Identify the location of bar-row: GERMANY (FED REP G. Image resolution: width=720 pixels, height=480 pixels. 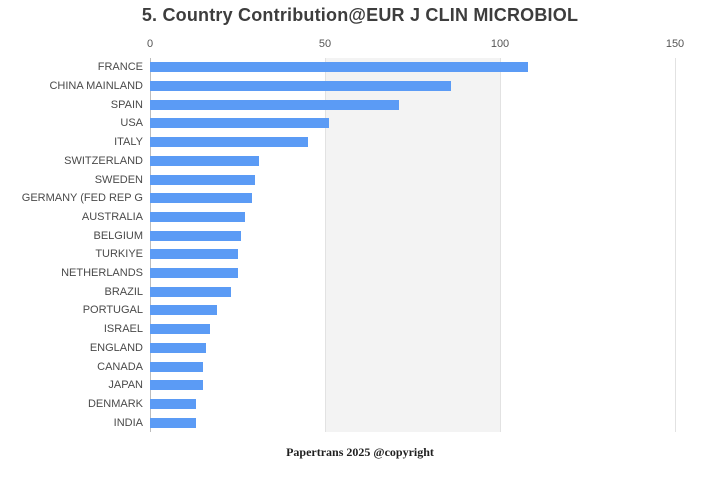
(348, 198).